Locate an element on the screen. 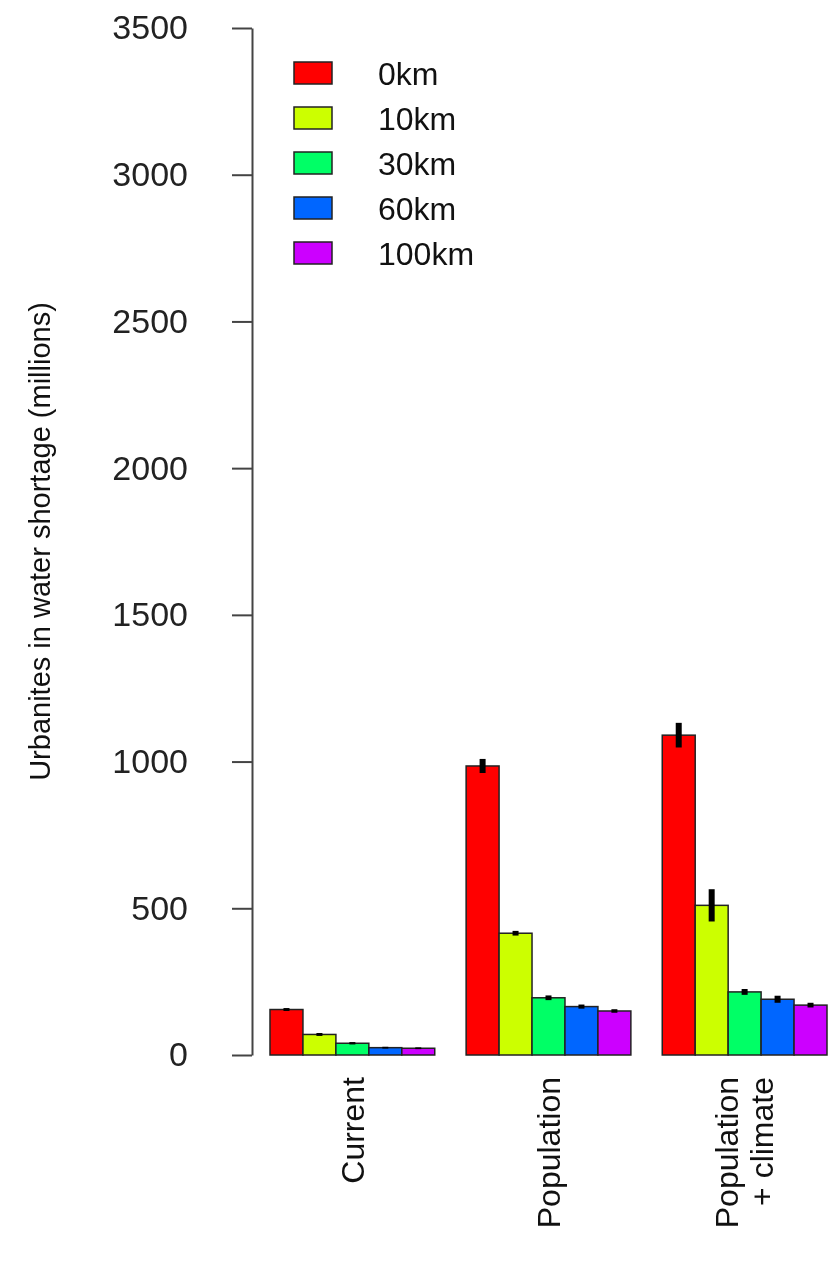  legend-label: 60km is located at coordinates (417, 209).